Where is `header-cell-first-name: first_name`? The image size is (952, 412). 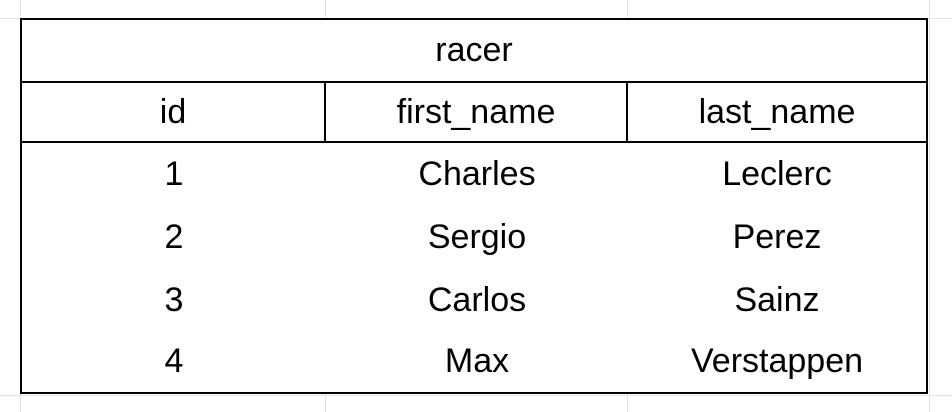
header-cell-first-name: first_name is located at coordinates (477, 112).